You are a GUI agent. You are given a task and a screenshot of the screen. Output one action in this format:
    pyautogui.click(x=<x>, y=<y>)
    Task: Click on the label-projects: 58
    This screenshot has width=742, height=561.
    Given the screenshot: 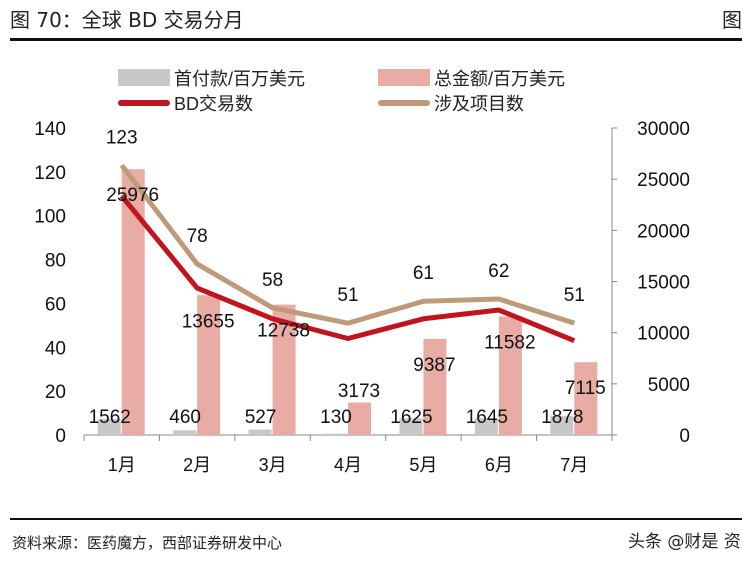 What is the action you would take?
    pyautogui.click(x=272, y=280)
    